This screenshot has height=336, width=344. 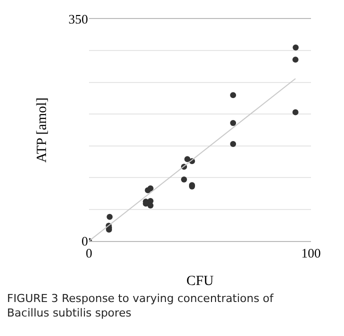 I want to click on y-axis-title: ATP [amol], so click(x=42, y=130).